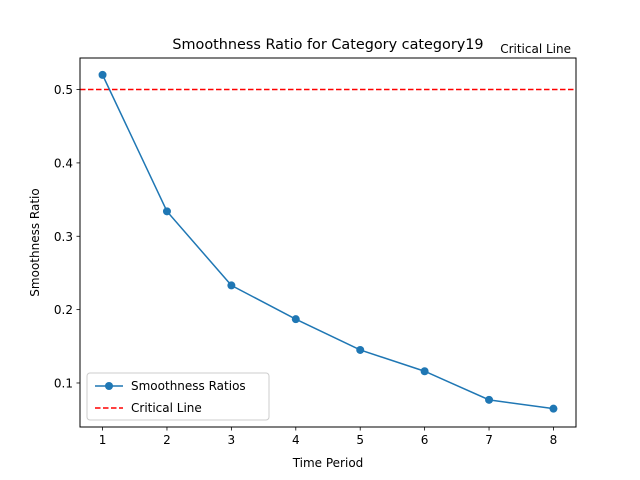  Describe the element at coordinates (63, 90) in the screenshot. I see `y-tick-label: 0.5` at that location.